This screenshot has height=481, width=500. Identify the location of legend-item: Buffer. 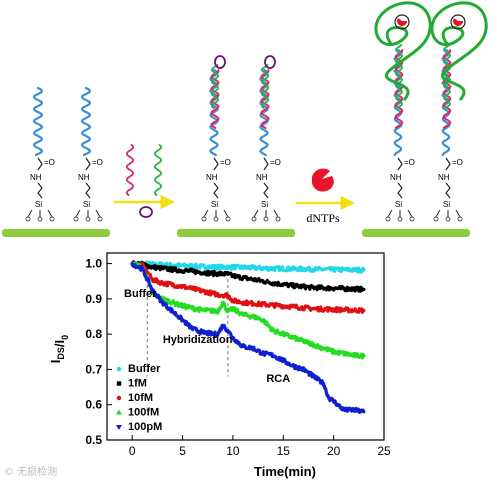
(138, 369).